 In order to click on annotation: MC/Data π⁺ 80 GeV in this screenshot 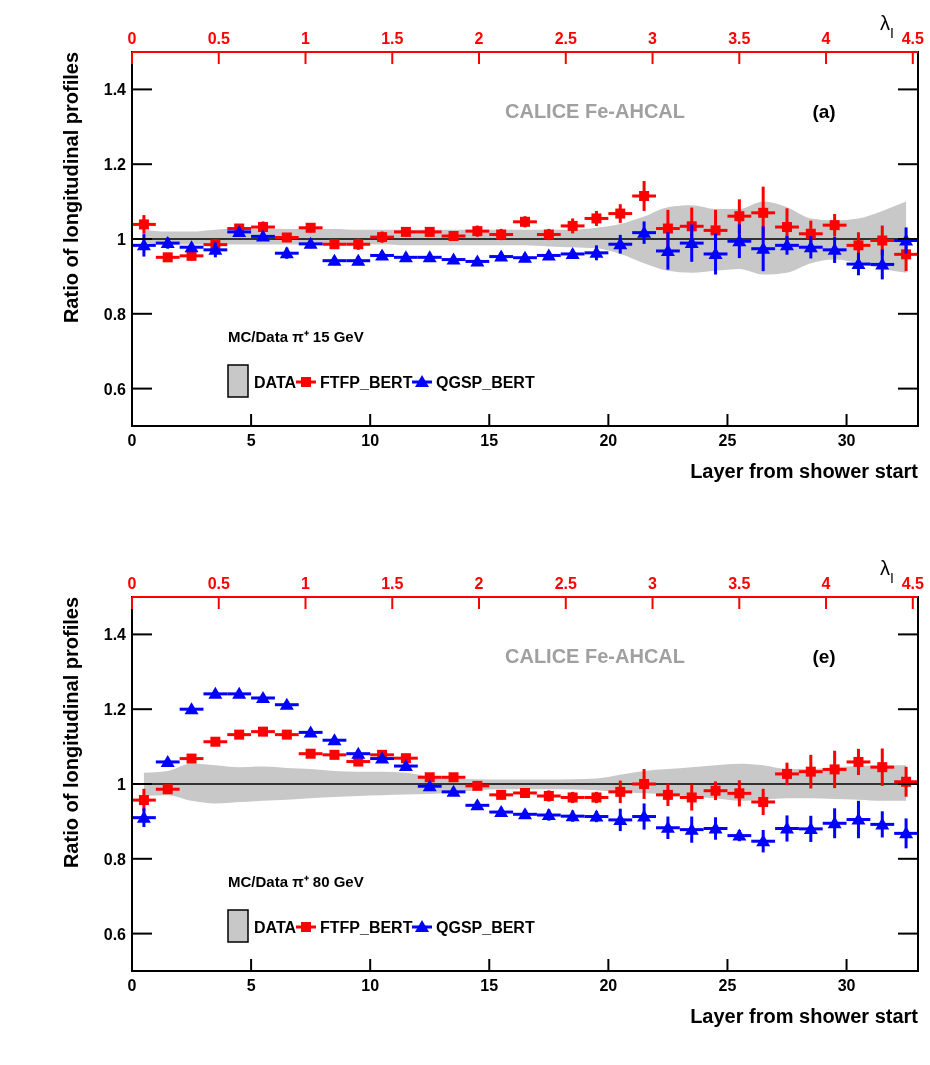, I will do `click(296, 881)`.